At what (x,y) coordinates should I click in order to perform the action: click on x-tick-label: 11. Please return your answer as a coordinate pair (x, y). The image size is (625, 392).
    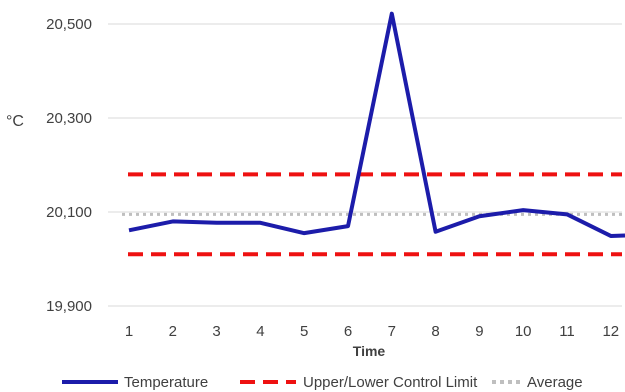
    Looking at the image, I should click on (567, 331).